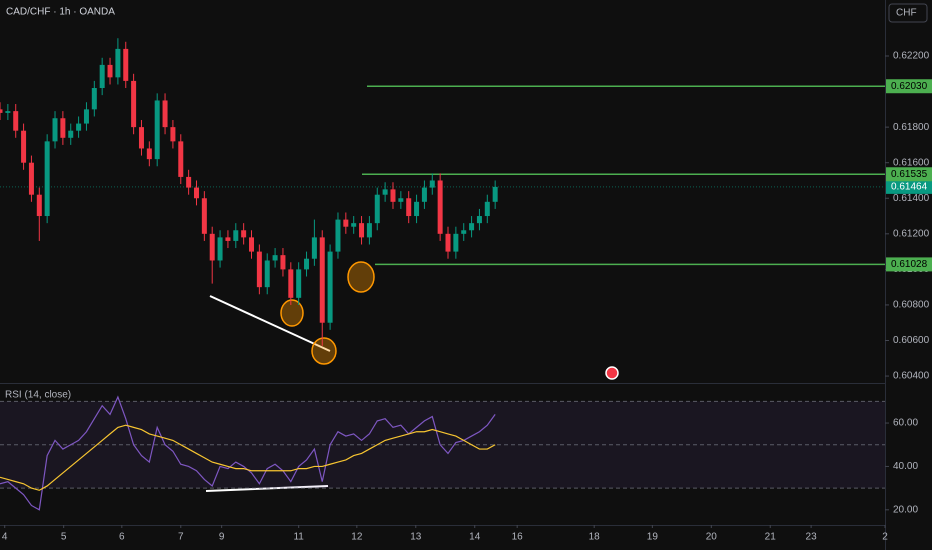  What do you see at coordinates (771, 537) in the screenshot?
I see `x-tick-label: 21` at bounding box center [771, 537].